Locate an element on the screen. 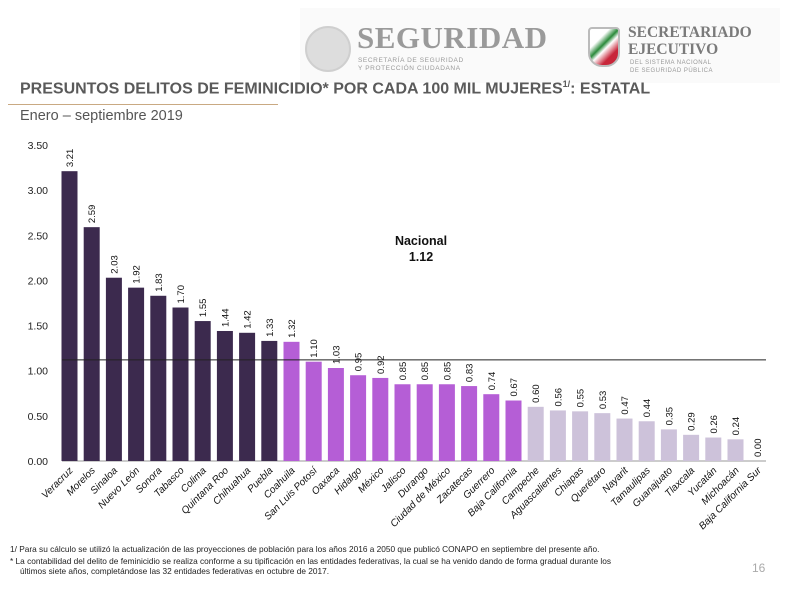 This screenshot has width=785, height=589. page-number: 16 is located at coordinates (759, 568).